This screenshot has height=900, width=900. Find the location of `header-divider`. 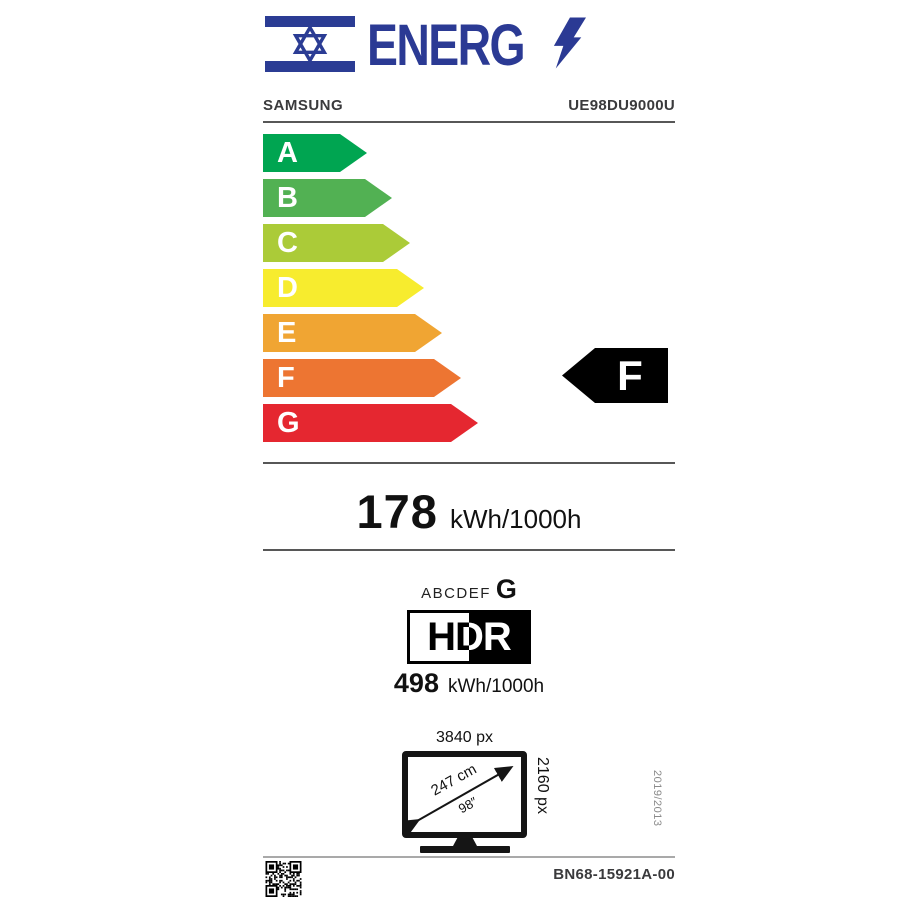

header-divider is located at coordinates (469, 122).